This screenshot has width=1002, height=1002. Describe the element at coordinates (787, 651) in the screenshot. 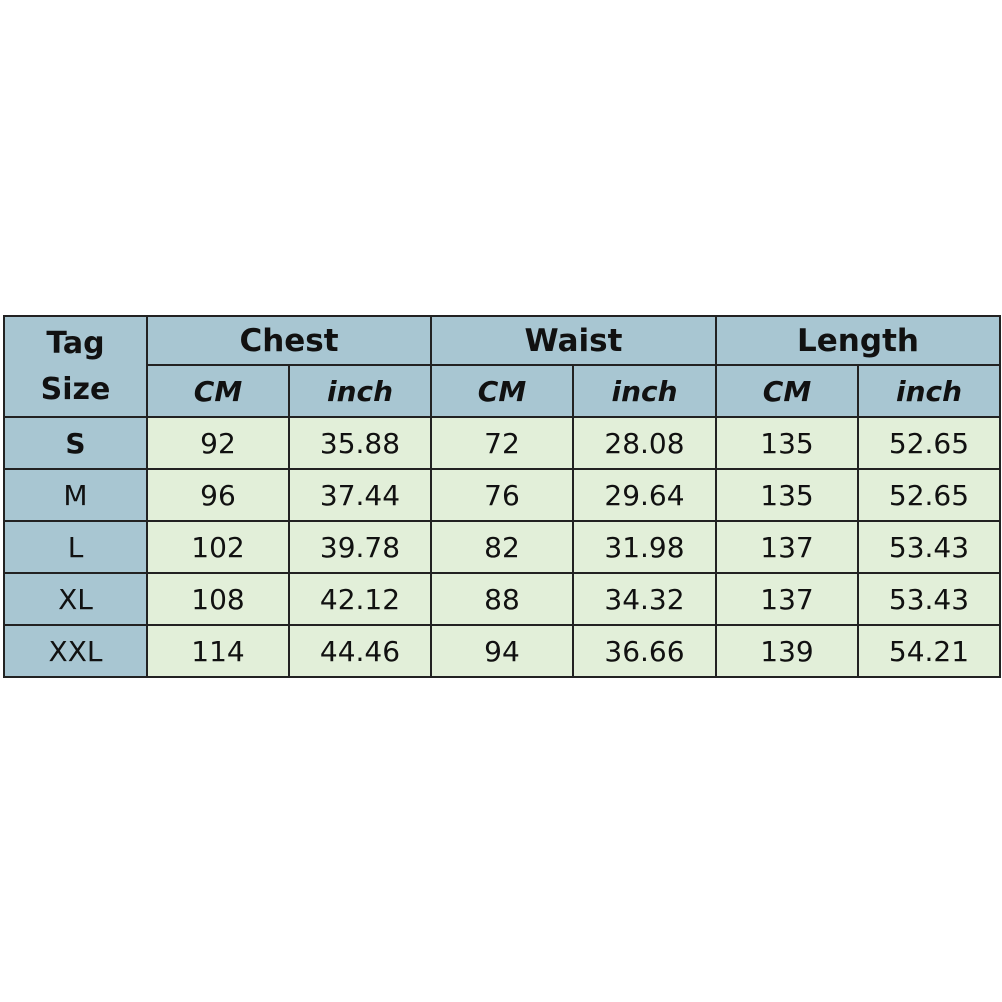

I see `value-cell: 139` at that location.